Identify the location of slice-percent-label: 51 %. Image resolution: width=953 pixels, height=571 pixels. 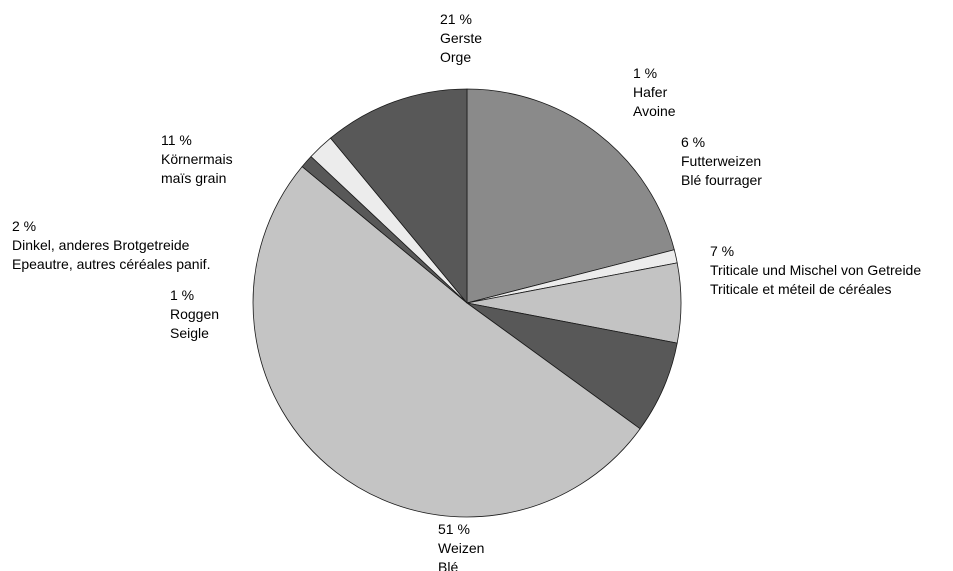
(454, 529).